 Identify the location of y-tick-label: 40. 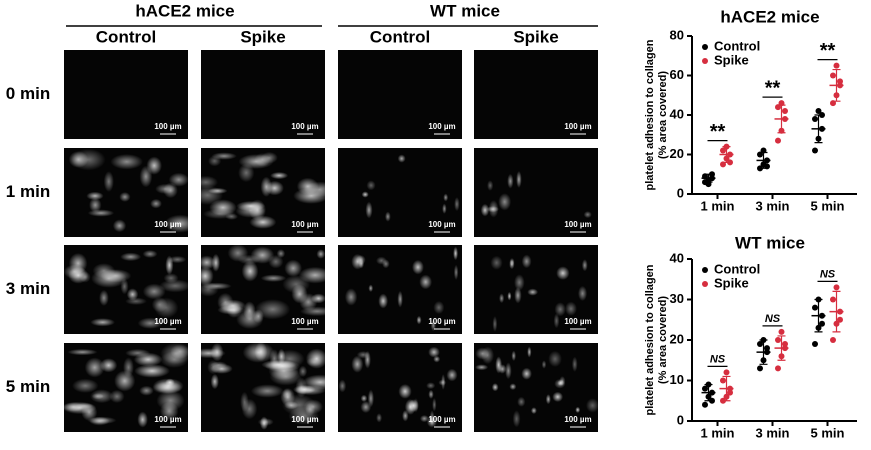
(677, 113).